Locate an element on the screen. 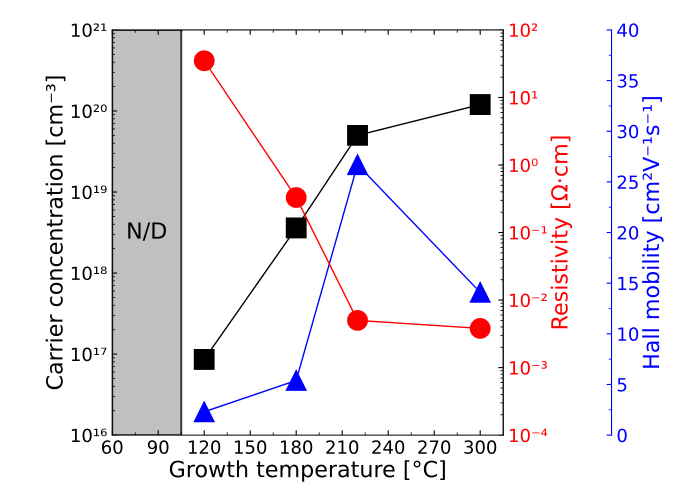 Image resolution: width=680 pixels, height=499 pixels. y-tick-label: 10¹⁸ is located at coordinates (89, 273).